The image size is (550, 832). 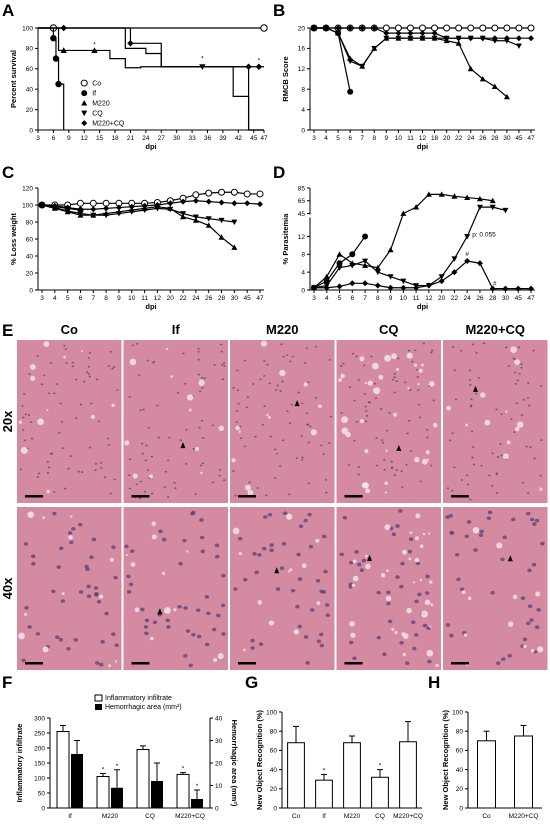 I want to click on significance-star: *, so click(x=183, y=769).